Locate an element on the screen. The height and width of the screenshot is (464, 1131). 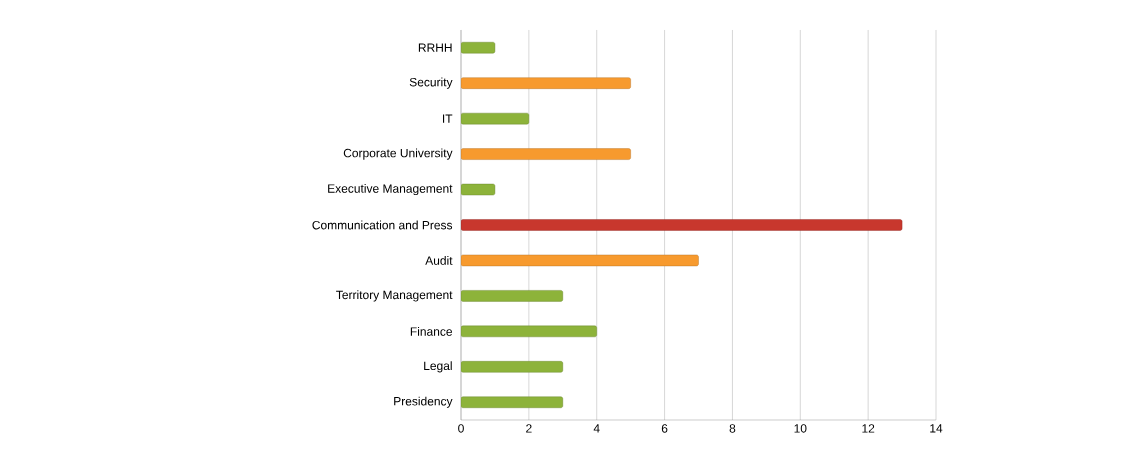
x-tick-label: 4 is located at coordinates (596, 428).